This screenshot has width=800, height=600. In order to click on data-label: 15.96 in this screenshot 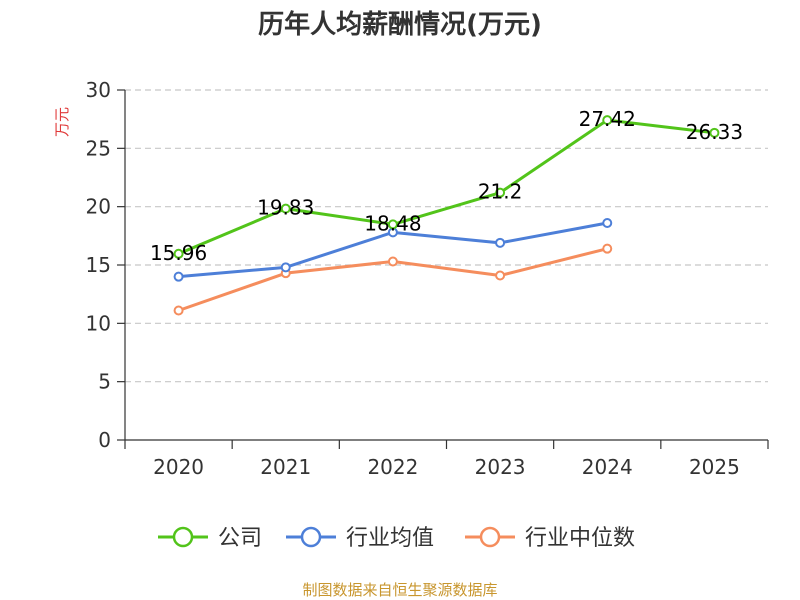, I will do `click(178, 253)`.